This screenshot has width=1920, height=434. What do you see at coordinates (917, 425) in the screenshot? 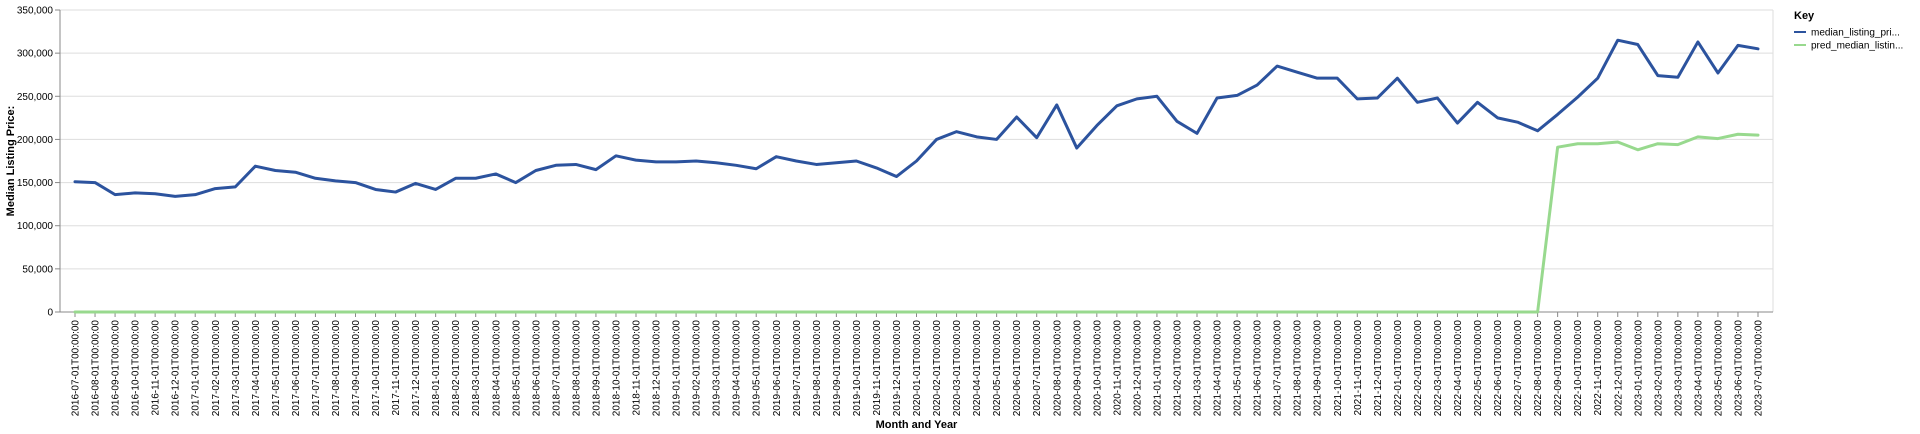
I see `x-axis-title: Month and Year` at bounding box center [917, 425].